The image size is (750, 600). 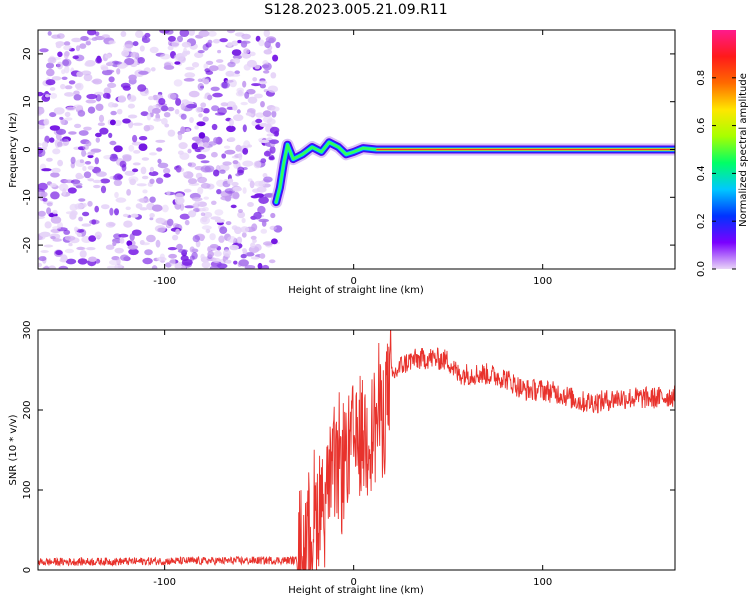 What do you see at coordinates (356, 590) in the screenshot?
I see `snr-x-label: Height of straight line (km)` at bounding box center [356, 590].